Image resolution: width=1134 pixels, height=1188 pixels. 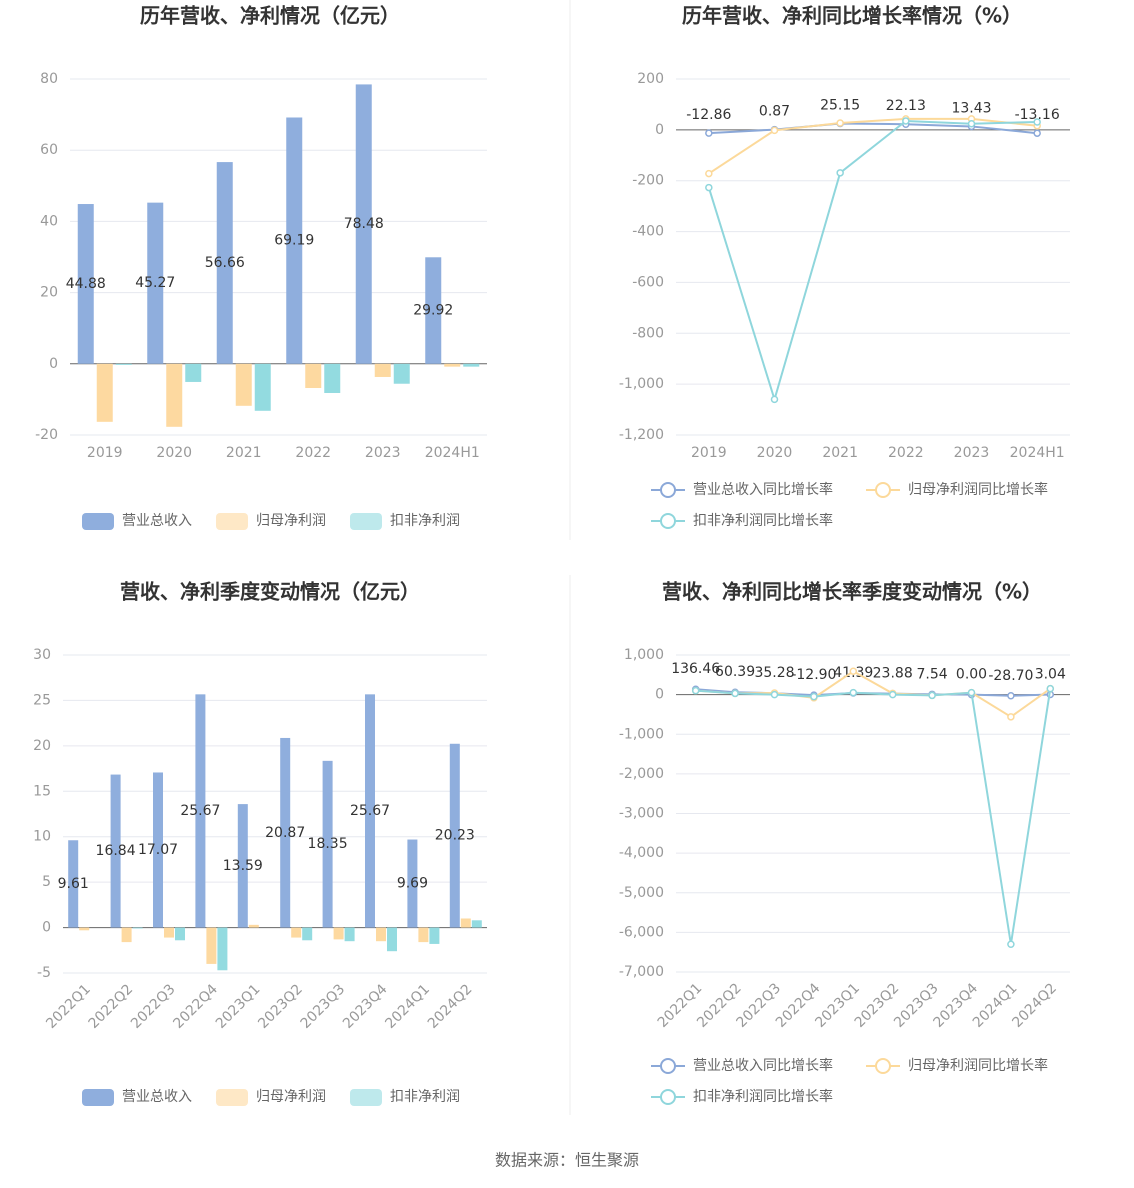 I want to click on y-tick-label: -5,000, so click(x=641, y=893).